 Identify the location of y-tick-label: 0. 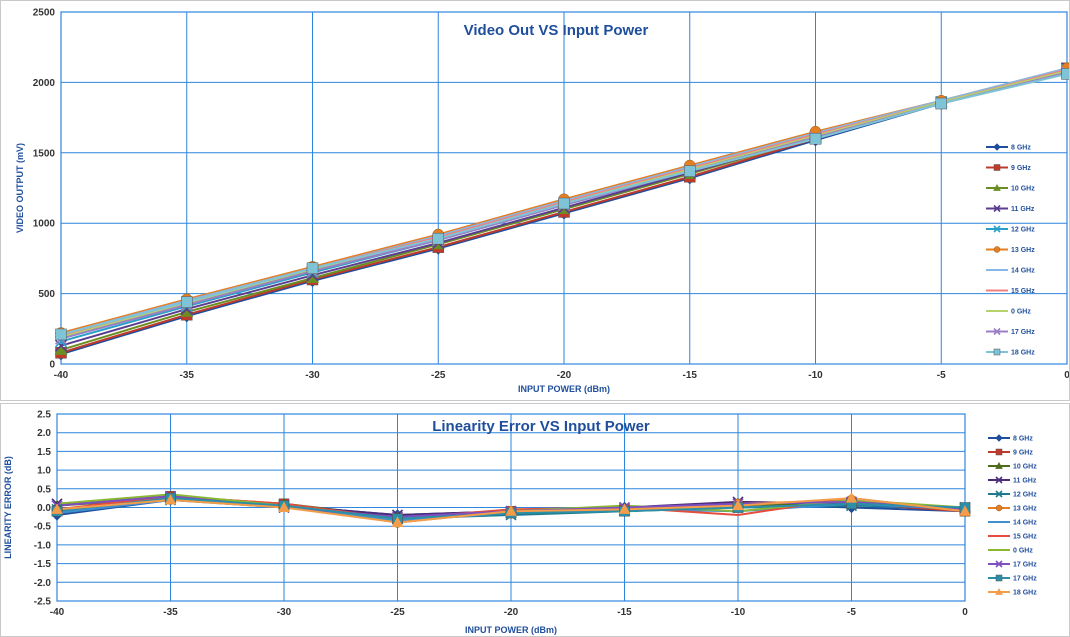
(52, 365).